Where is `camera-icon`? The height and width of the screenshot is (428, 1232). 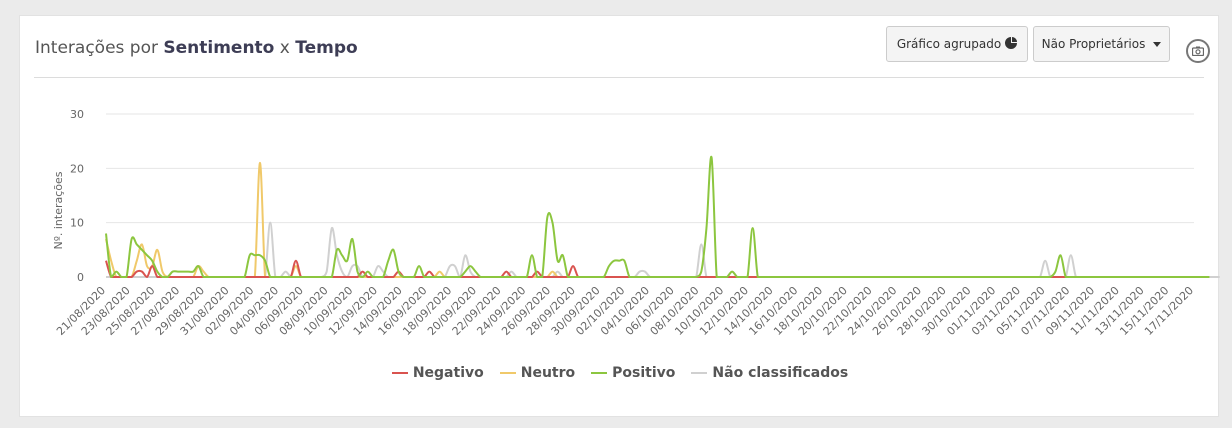 camera-icon is located at coordinates (1198, 51).